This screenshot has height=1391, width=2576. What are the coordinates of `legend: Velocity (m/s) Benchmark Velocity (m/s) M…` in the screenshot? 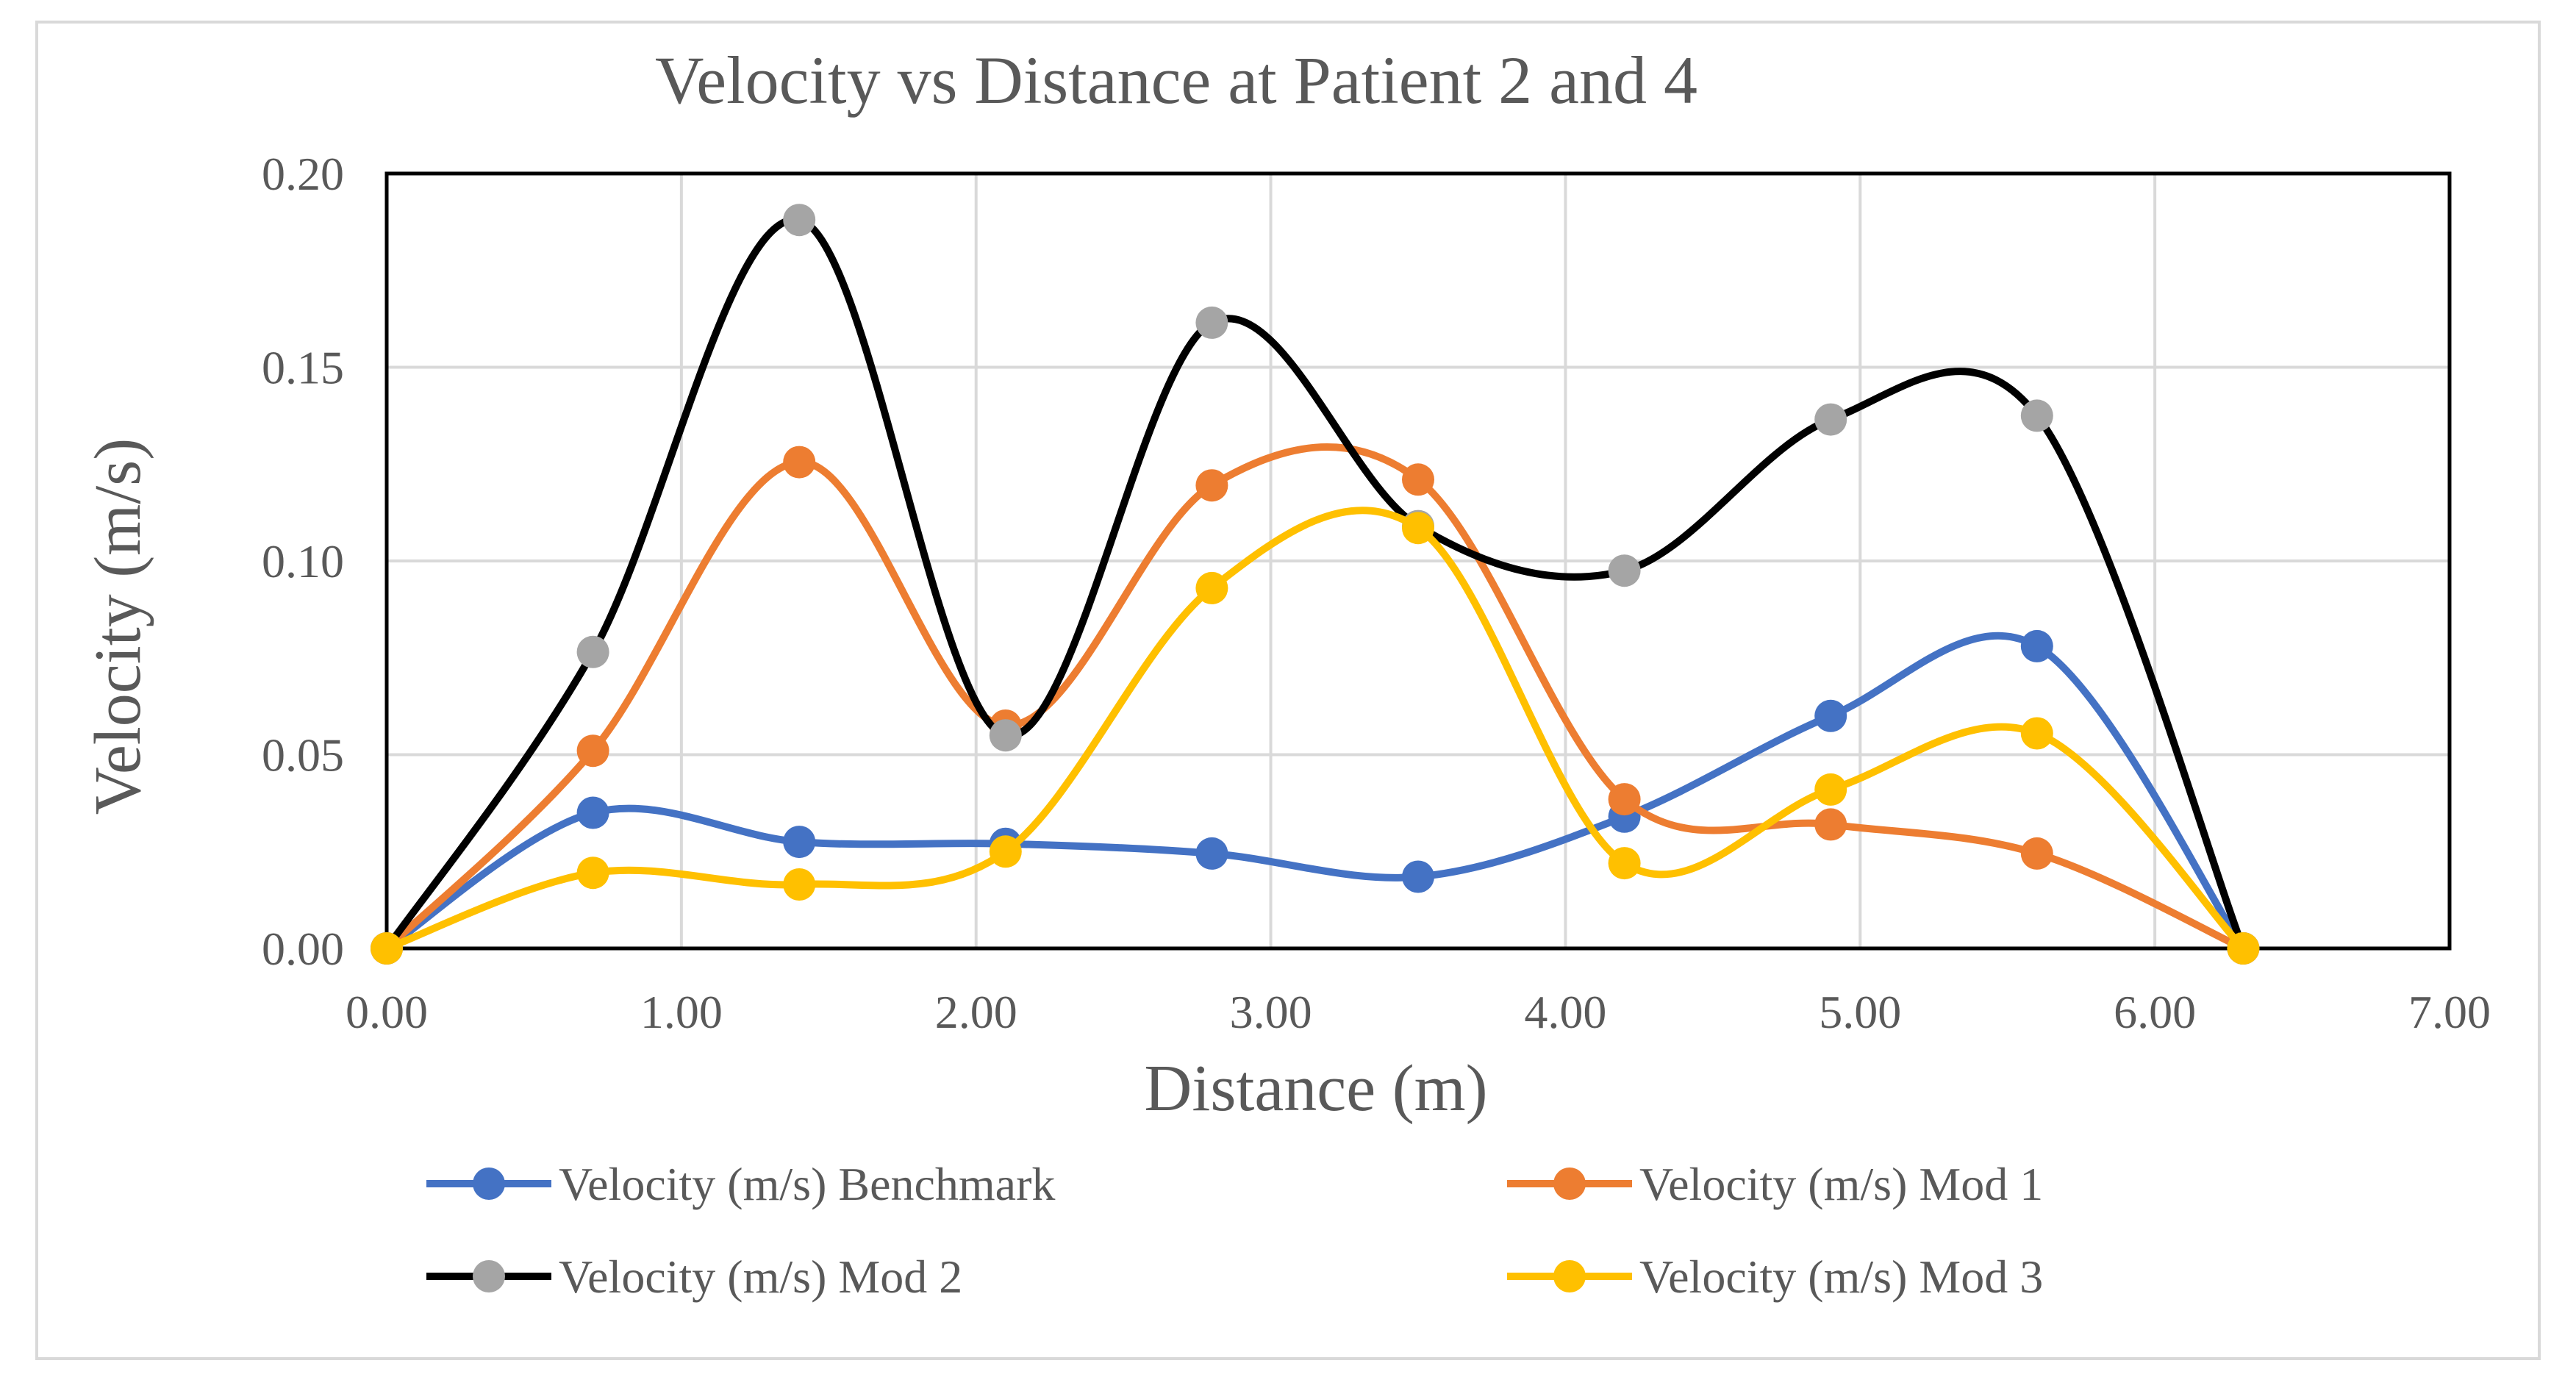 It's located at (1234, 1231).